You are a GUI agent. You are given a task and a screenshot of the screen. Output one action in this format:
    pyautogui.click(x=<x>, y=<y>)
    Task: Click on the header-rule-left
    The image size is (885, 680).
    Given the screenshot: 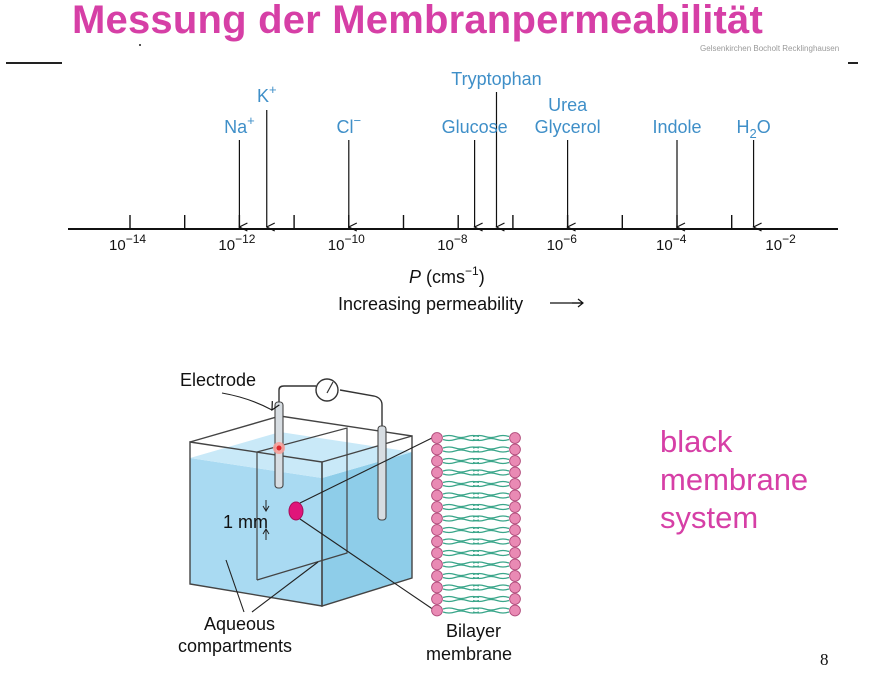 What is the action you would take?
    pyautogui.click(x=34, y=63)
    